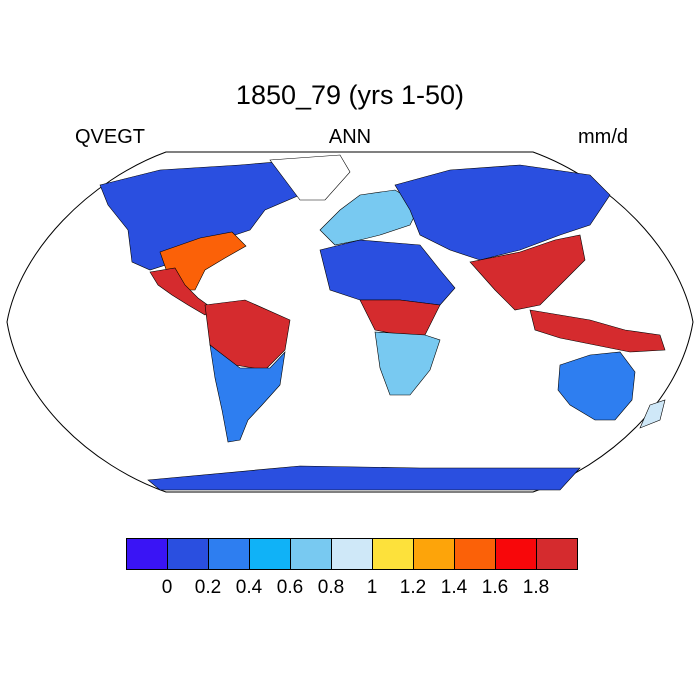  Describe the element at coordinates (290, 587) in the screenshot. I see `colorbar-tick-label: 0.6` at that location.